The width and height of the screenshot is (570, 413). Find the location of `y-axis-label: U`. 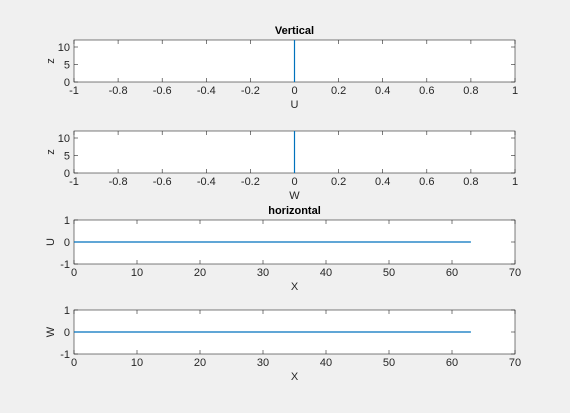

y-axis-label: U is located at coordinates (51, 242).